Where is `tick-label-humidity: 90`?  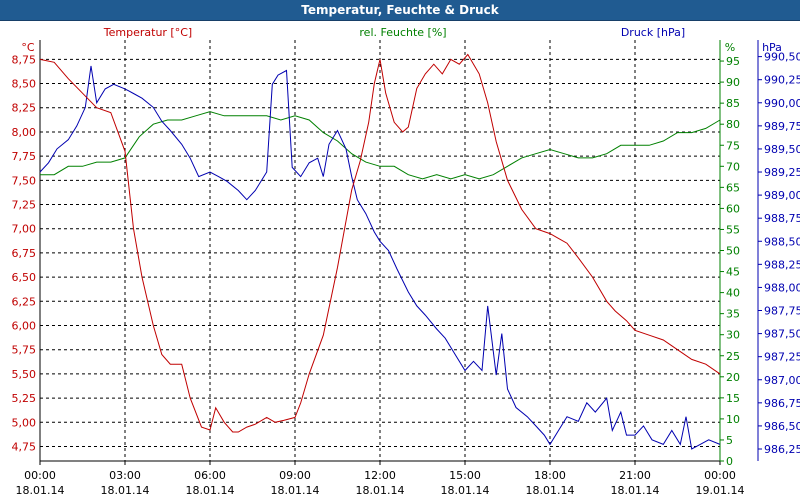 tick-label-humidity: 90 is located at coordinates (733, 82).